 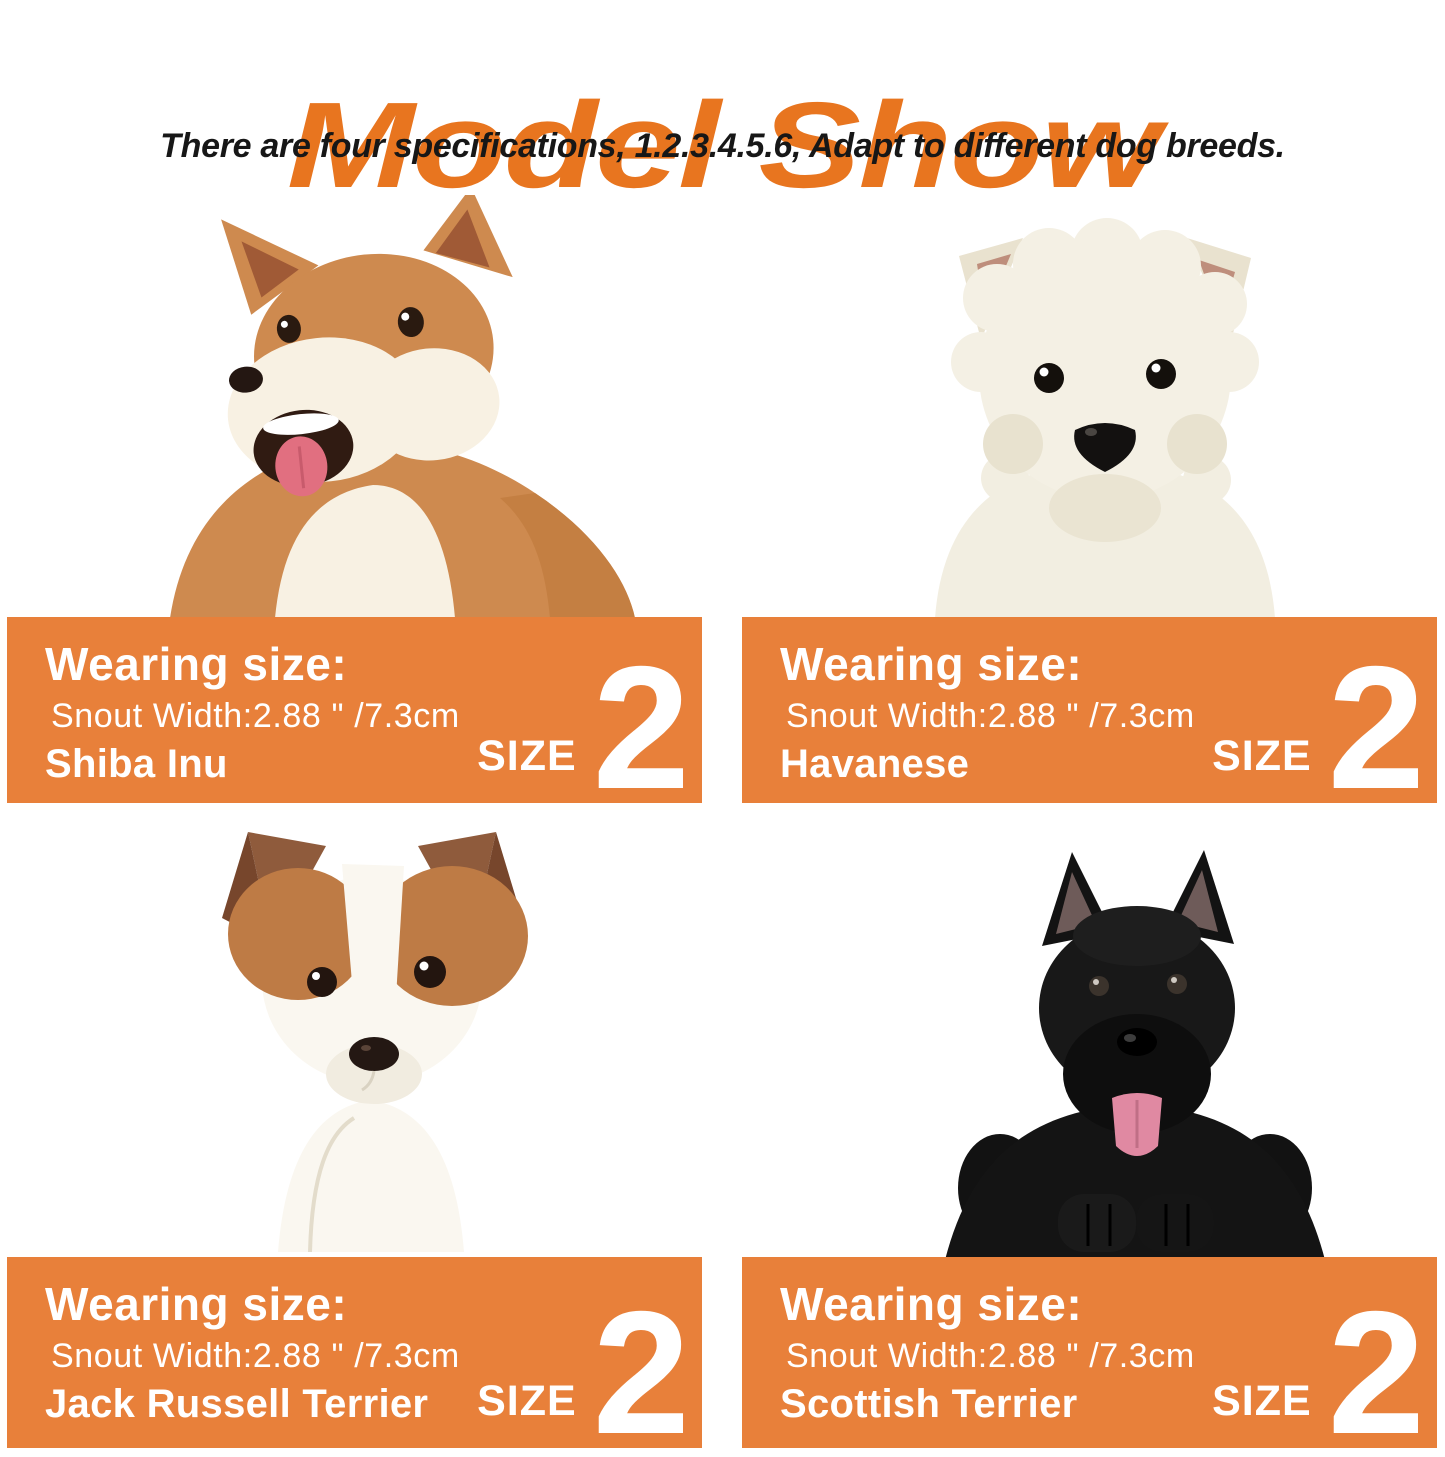 I want to click on havanese-illustration, so click(x=1105, y=418).